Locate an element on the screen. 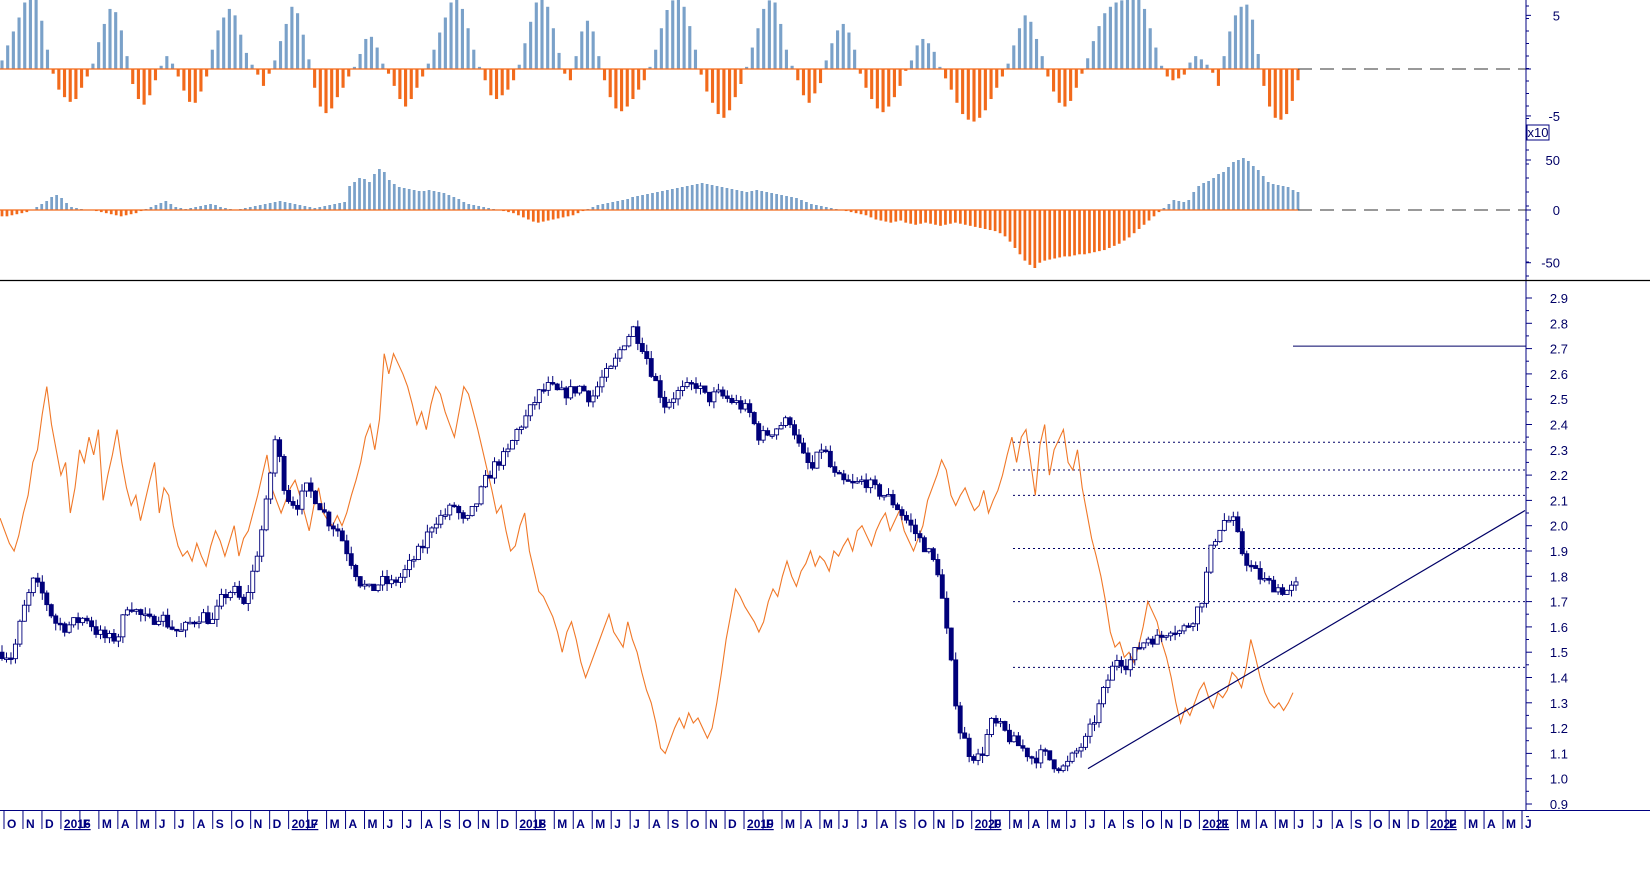 The height and width of the screenshot is (873, 1650). price-tick-label: 2.7 is located at coordinates (1559, 349).